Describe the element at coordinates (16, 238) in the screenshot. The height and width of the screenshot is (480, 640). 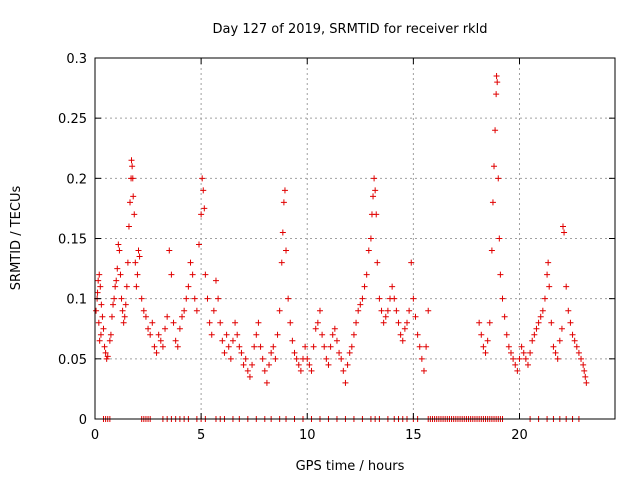
I see `y-axis-label: SRMTID / TECUs` at that location.